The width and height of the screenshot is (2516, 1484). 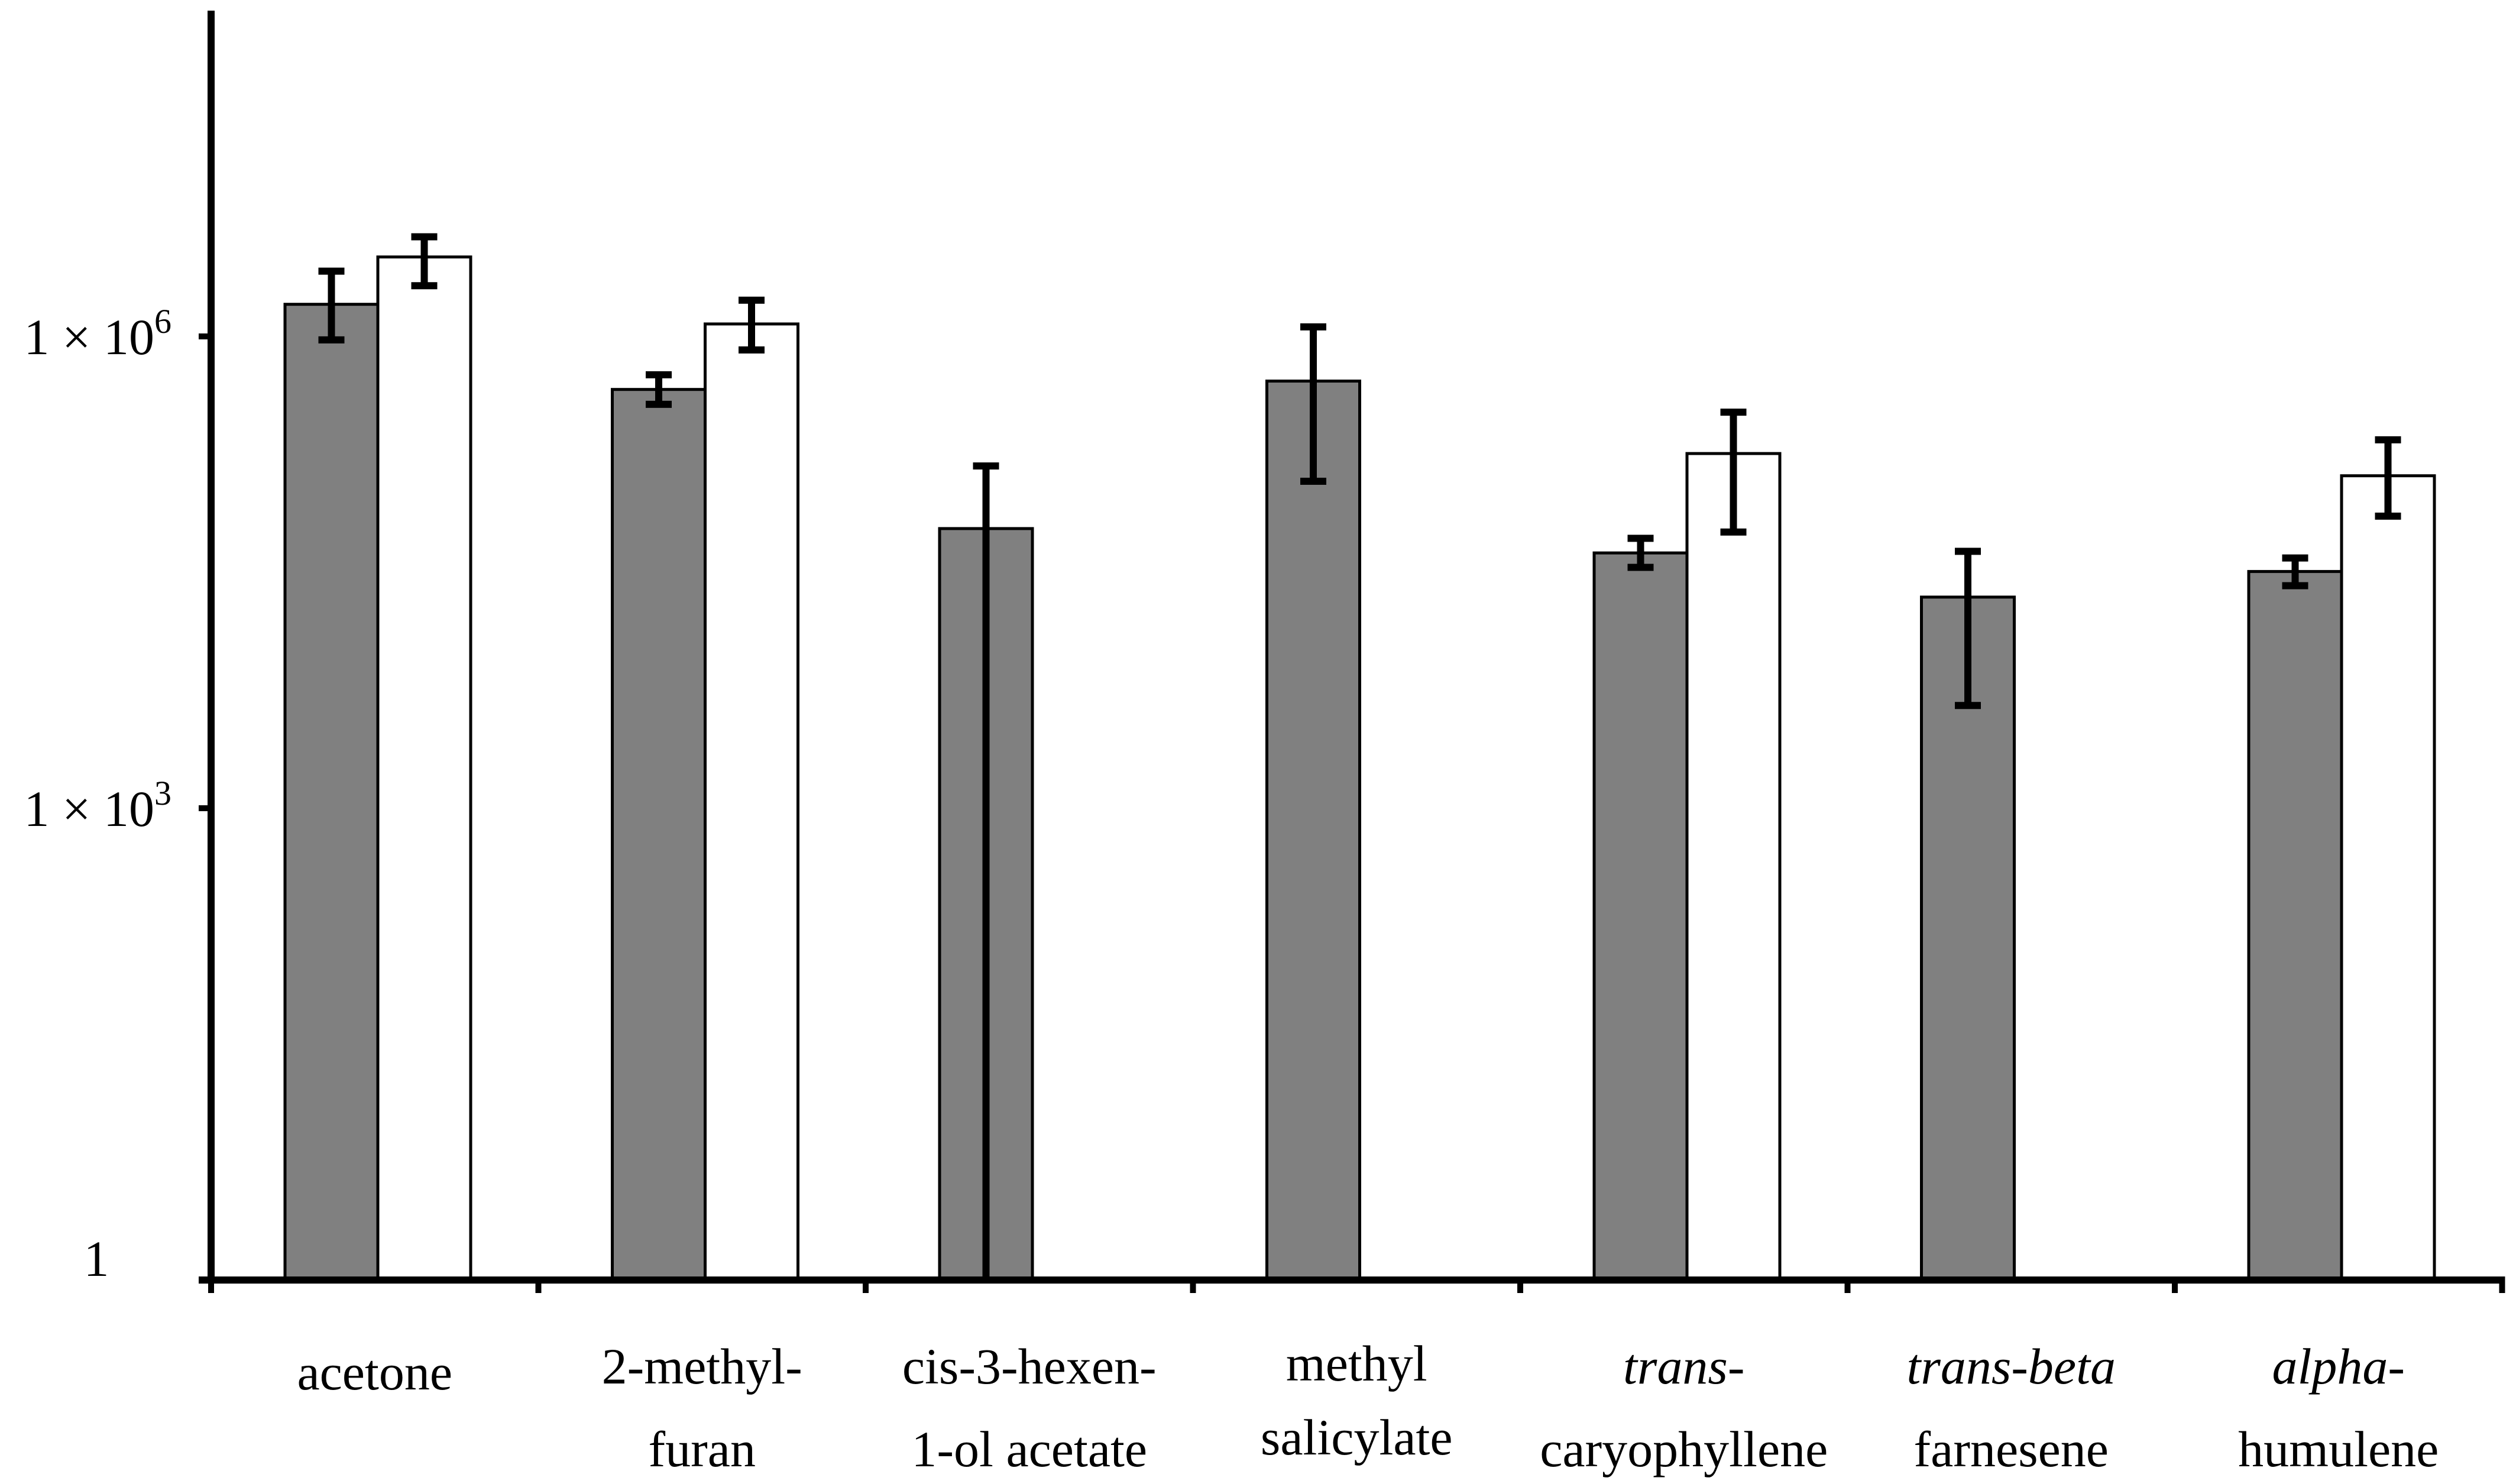 What do you see at coordinates (2011, 1366) in the screenshot?
I see `category-label-5-line-0: trans-beta` at bounding box center [2011, 1366].